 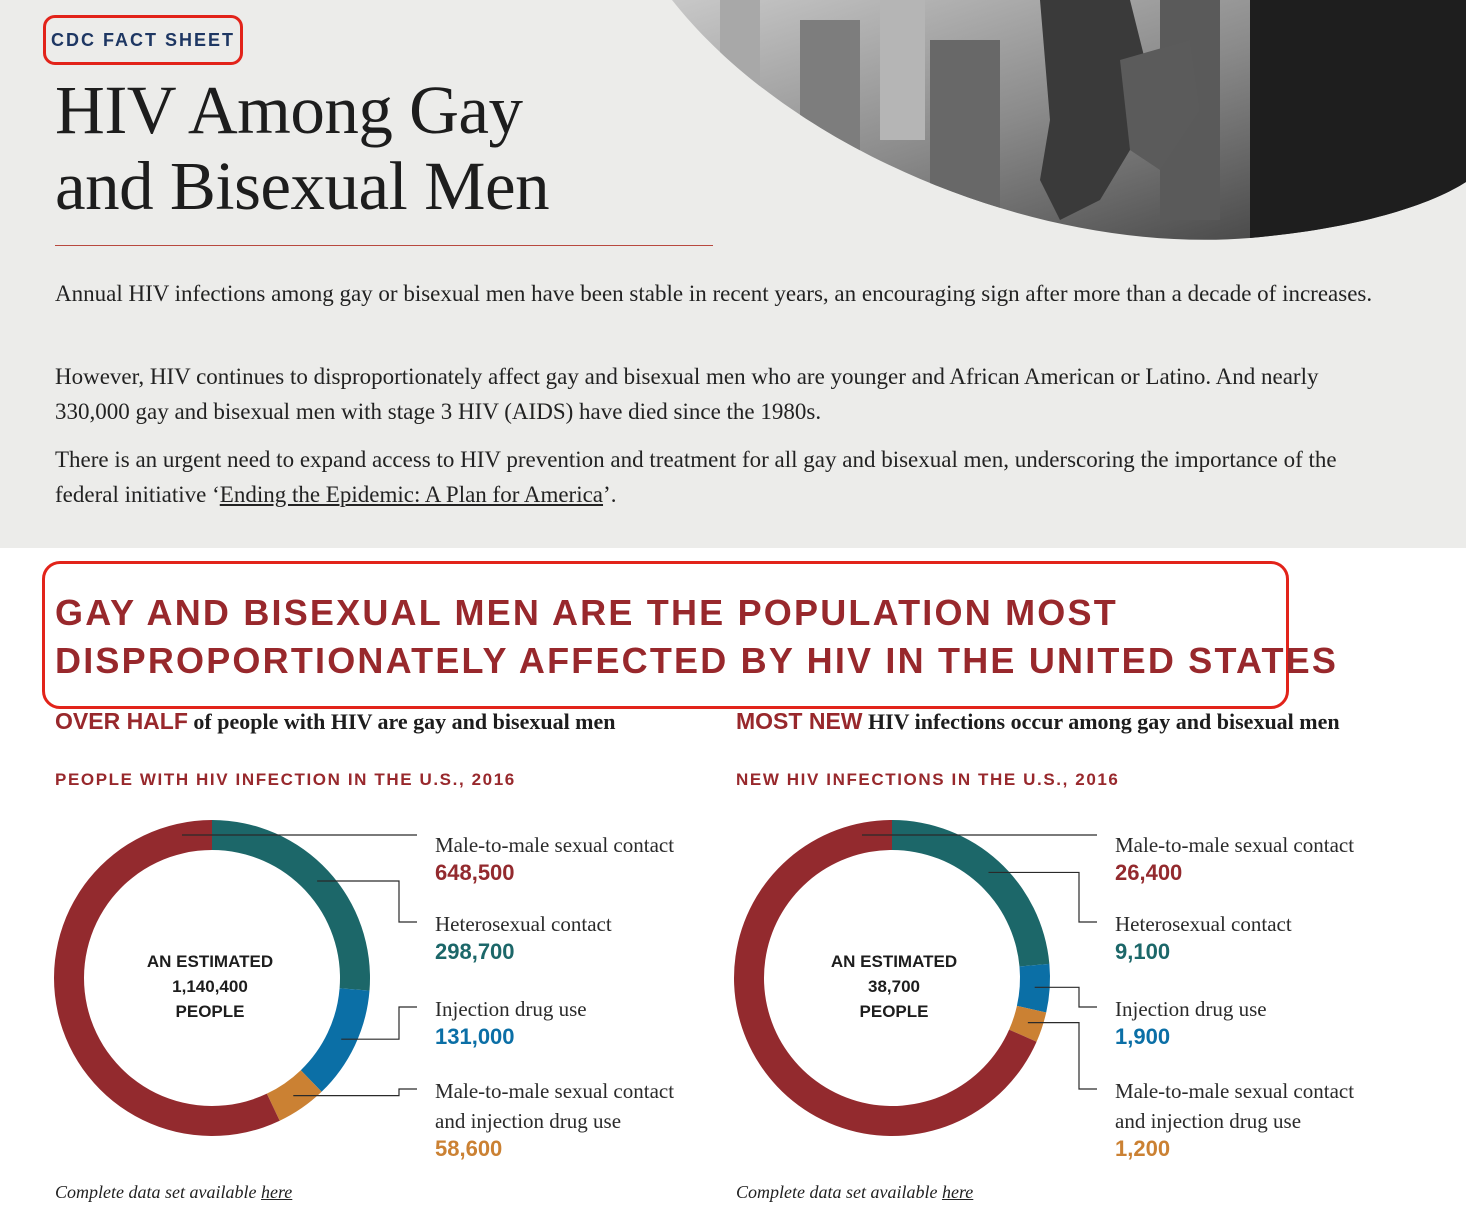 What do you see at coordinates (289, 110) in the screenshot?
I see `title-line-1: HIV Among Gay` at bounding box center [289, 110].